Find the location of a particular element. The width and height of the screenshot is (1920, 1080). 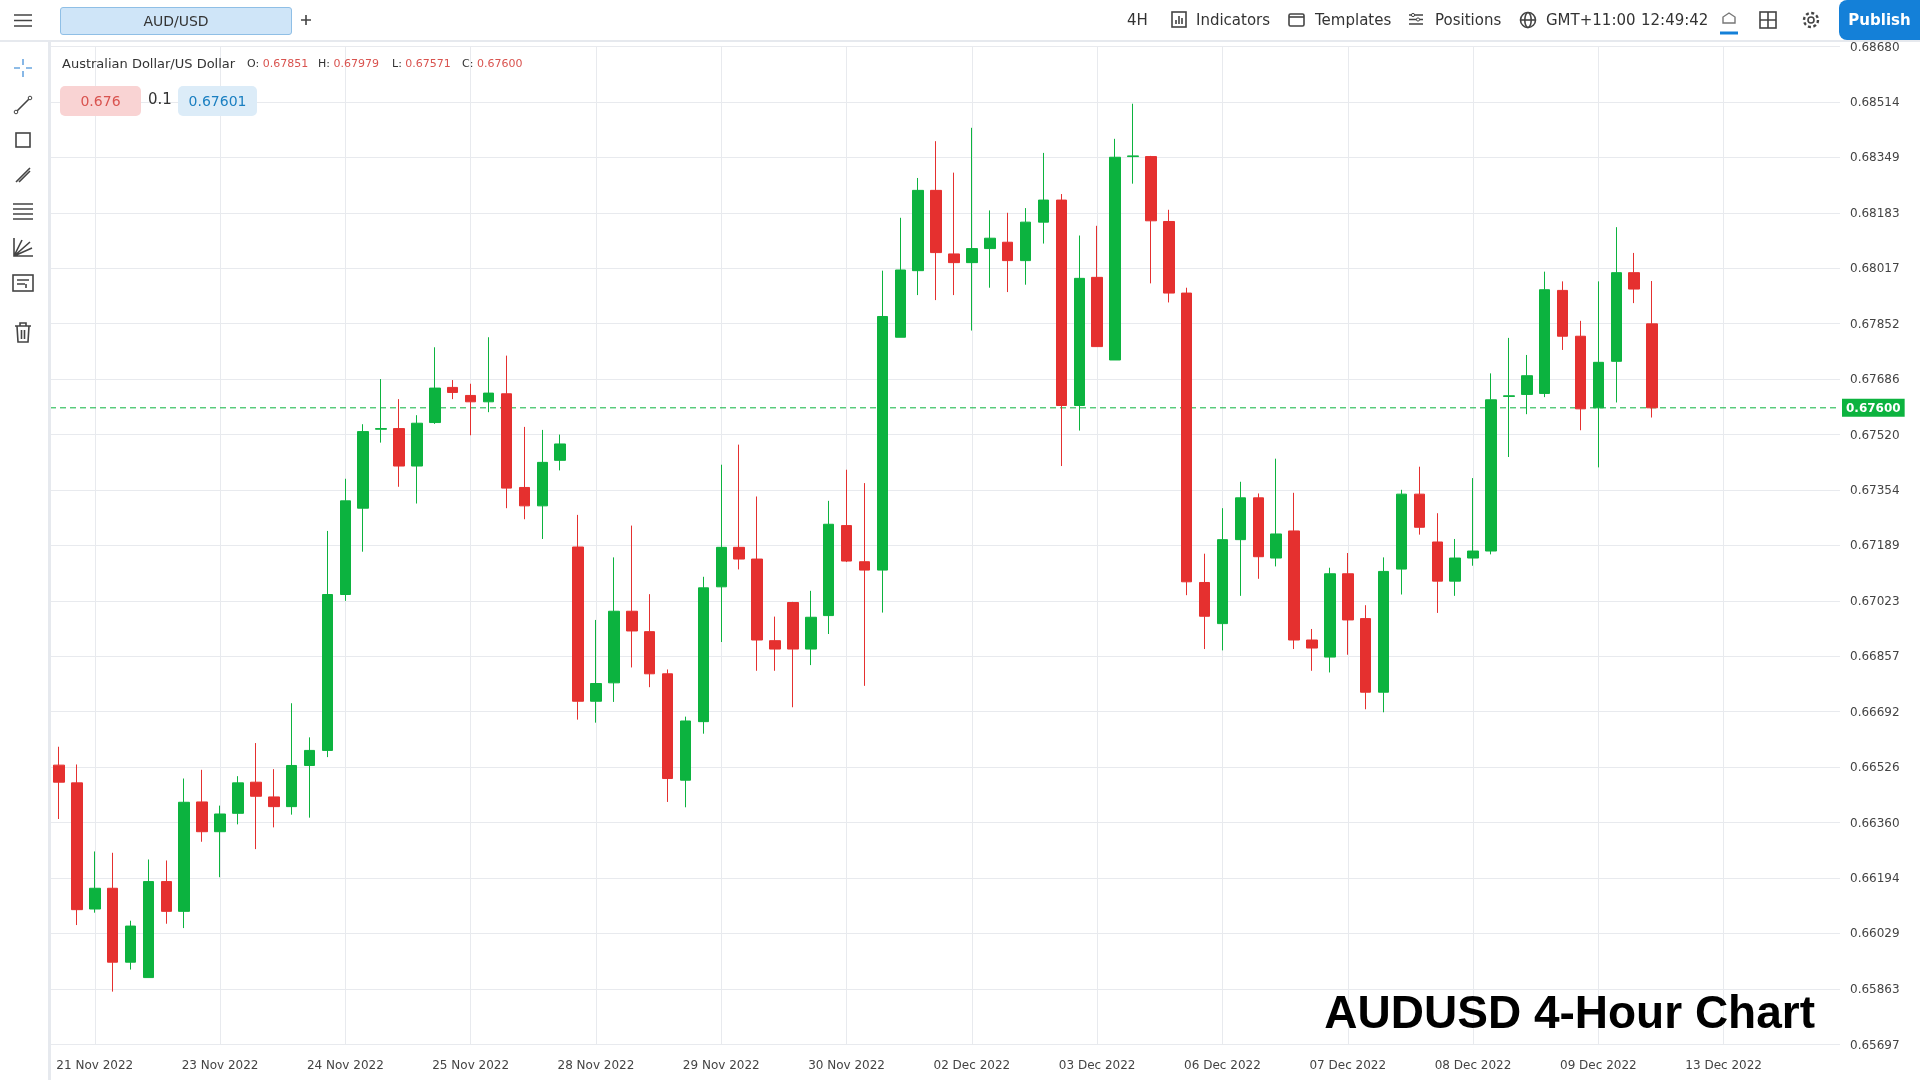

text: Positions is located at coordinates (1468, 20).